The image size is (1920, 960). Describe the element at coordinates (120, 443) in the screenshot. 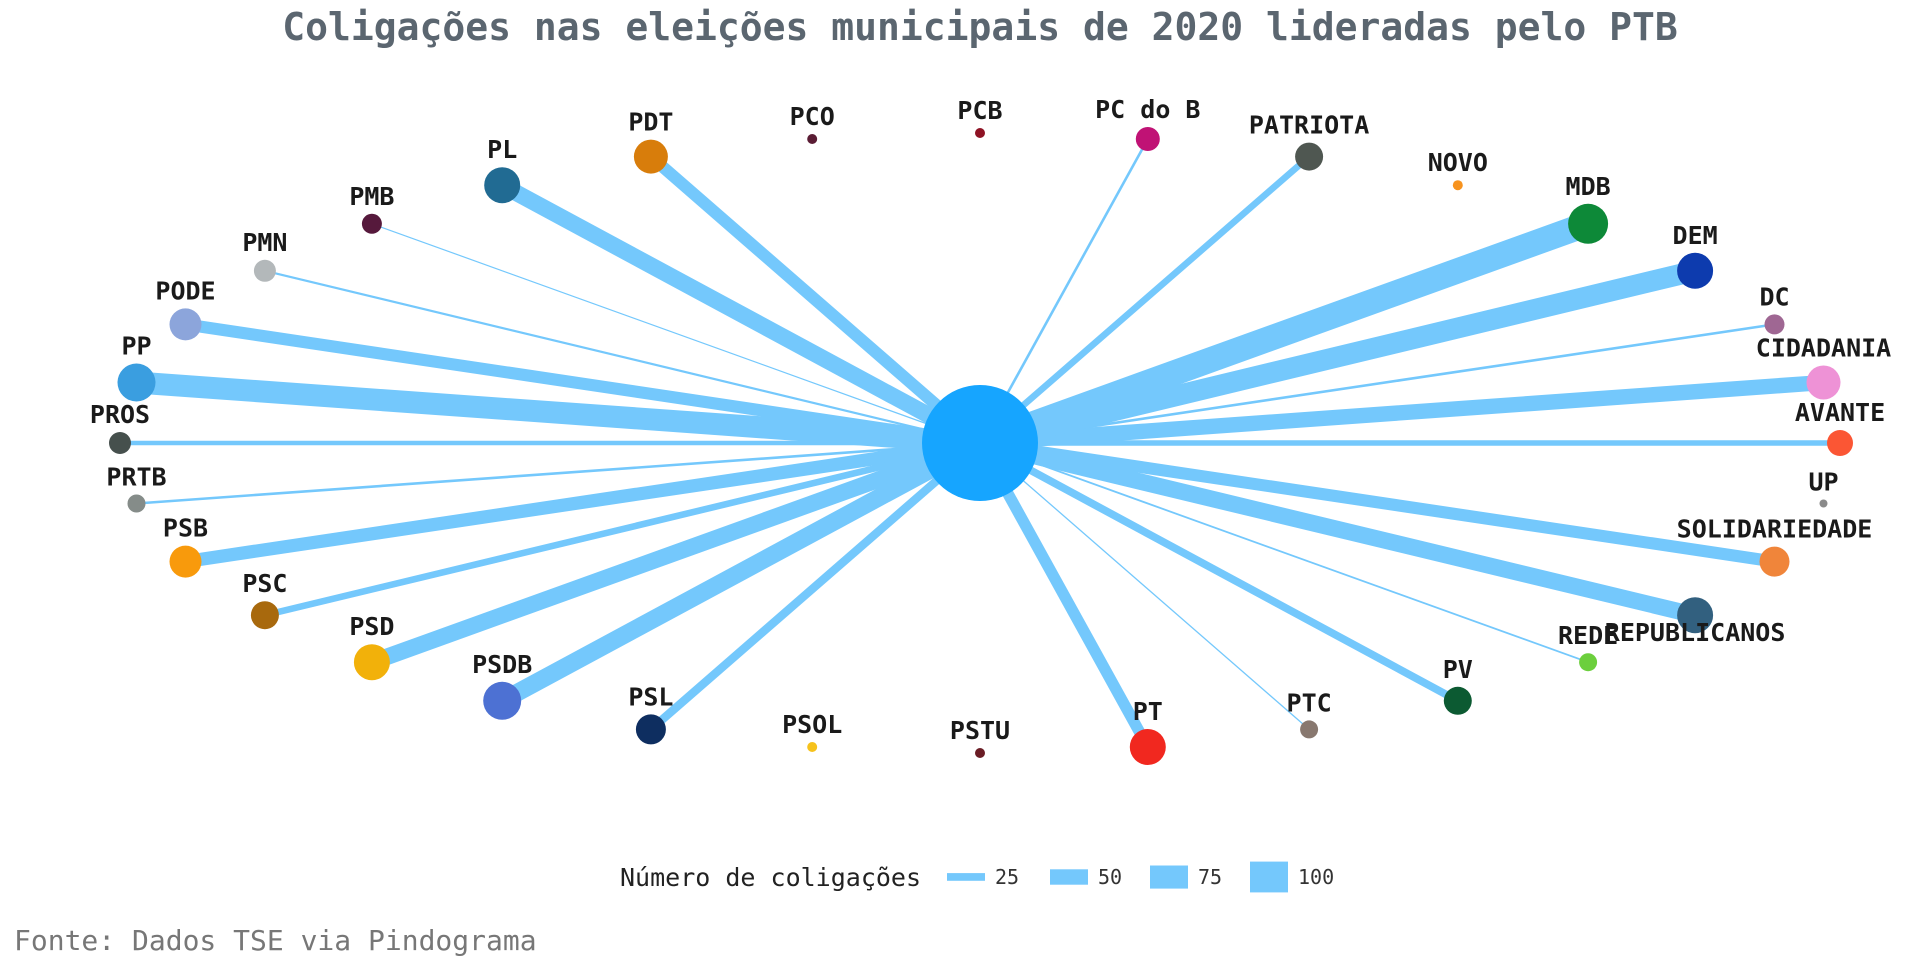

I see `node-pros` at that location.